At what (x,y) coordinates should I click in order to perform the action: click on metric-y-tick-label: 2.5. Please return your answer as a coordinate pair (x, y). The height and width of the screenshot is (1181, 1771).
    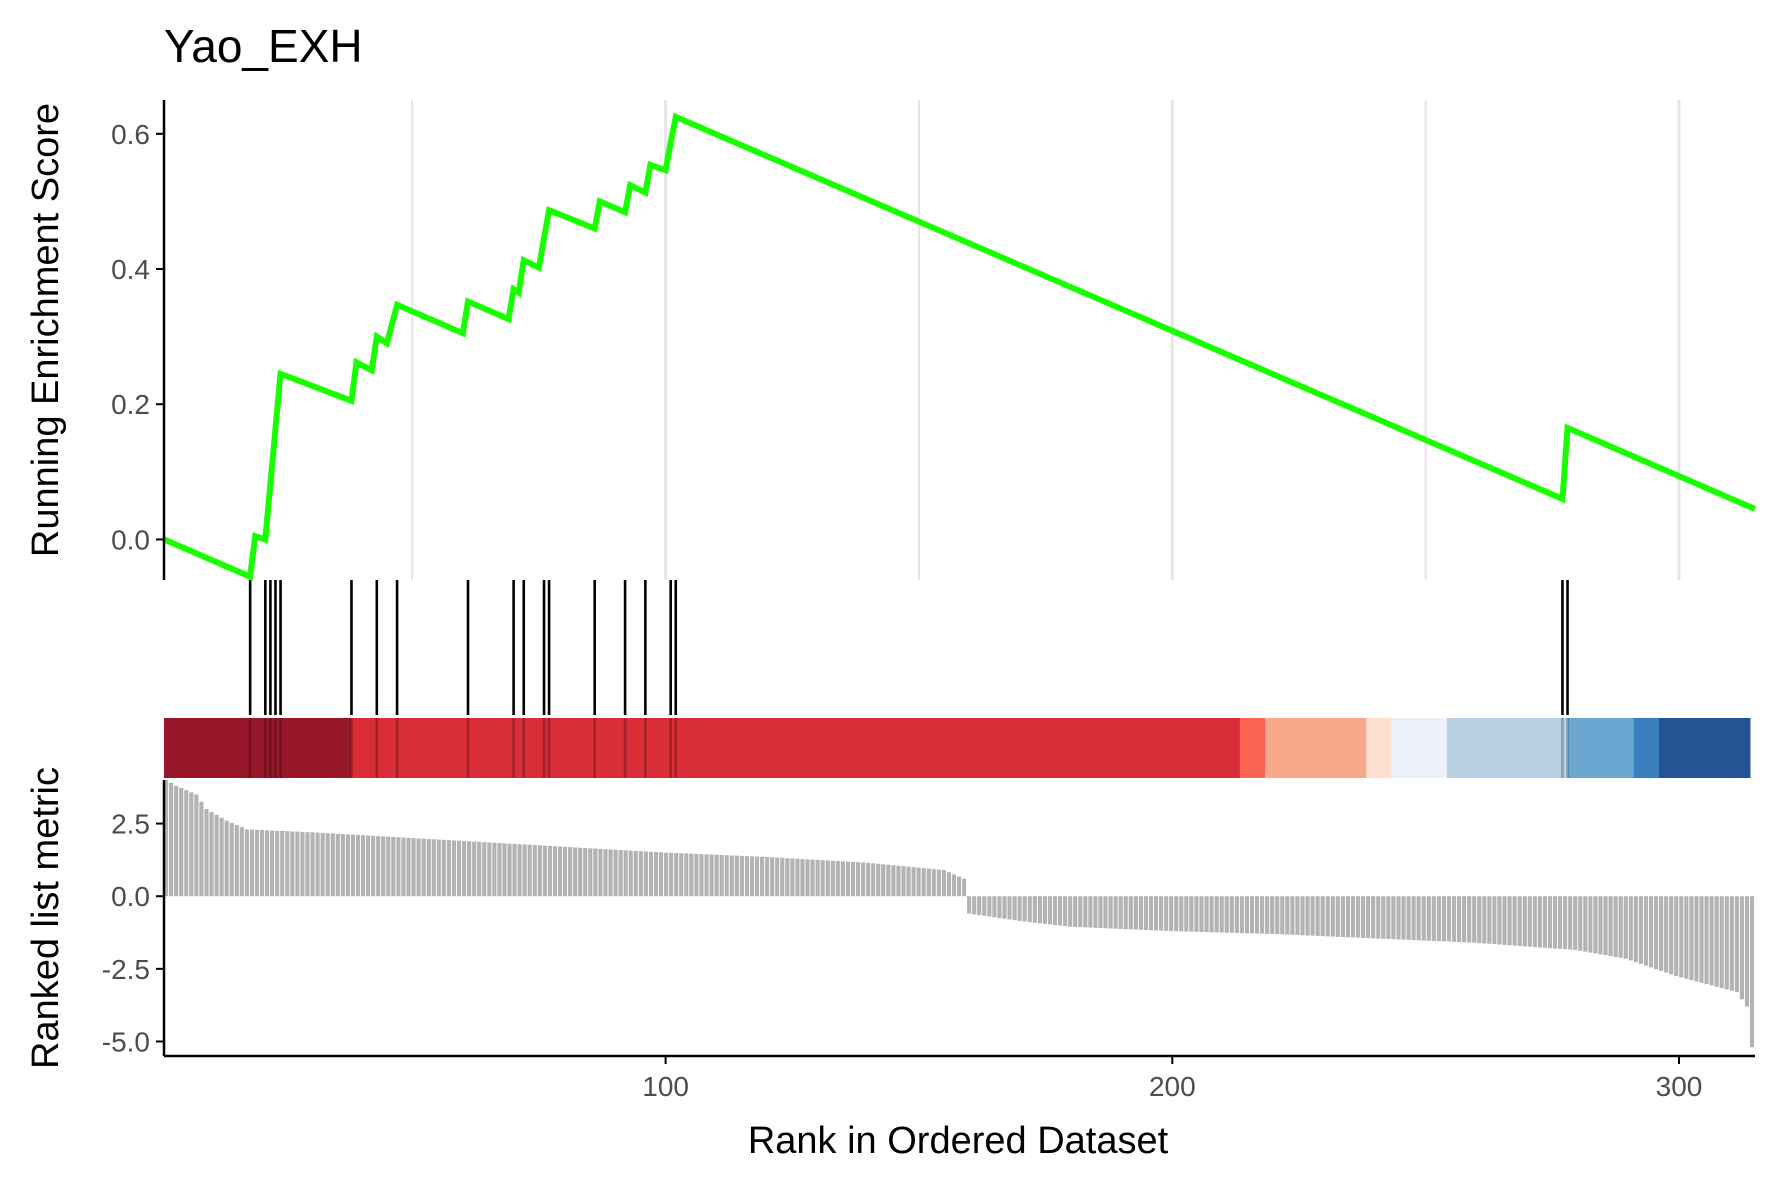
    Looking at the image, I should click on (130, 824).